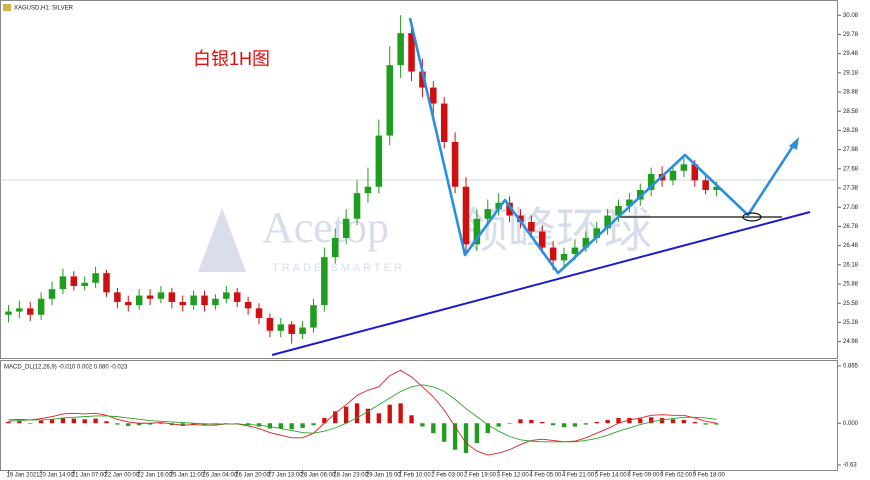  What do you see at coordinates (121, 476) in the screenshot?
I see `x-tick-label: 22 Jan 00:00` at bounding box center [121, 476].